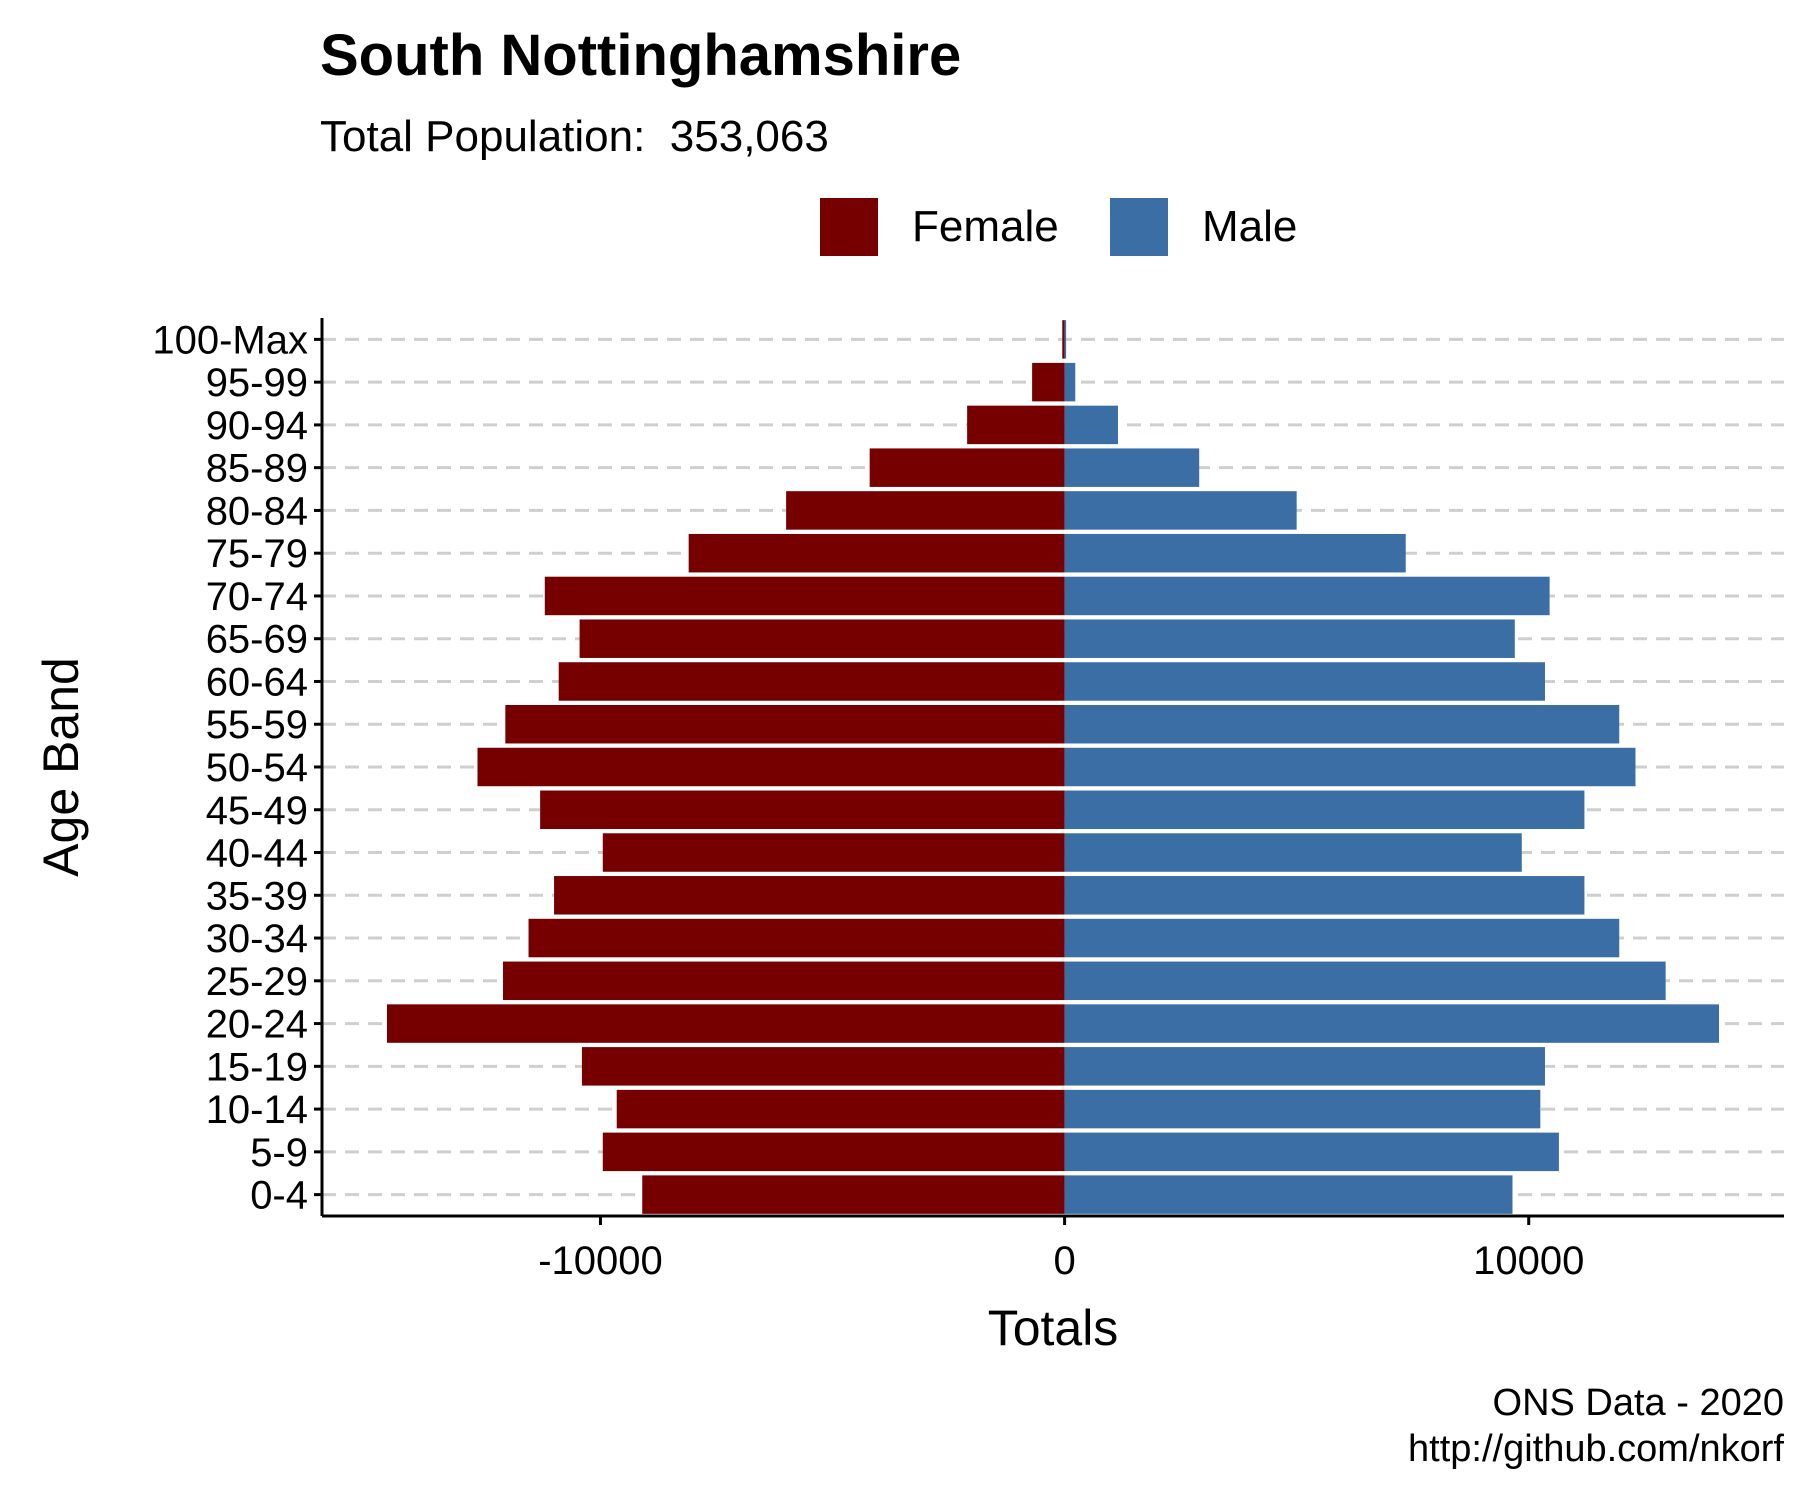  Describe the element at coordinates (230, 340) in the screenshot. I see `y-tick-label: 100-Max` at that location.